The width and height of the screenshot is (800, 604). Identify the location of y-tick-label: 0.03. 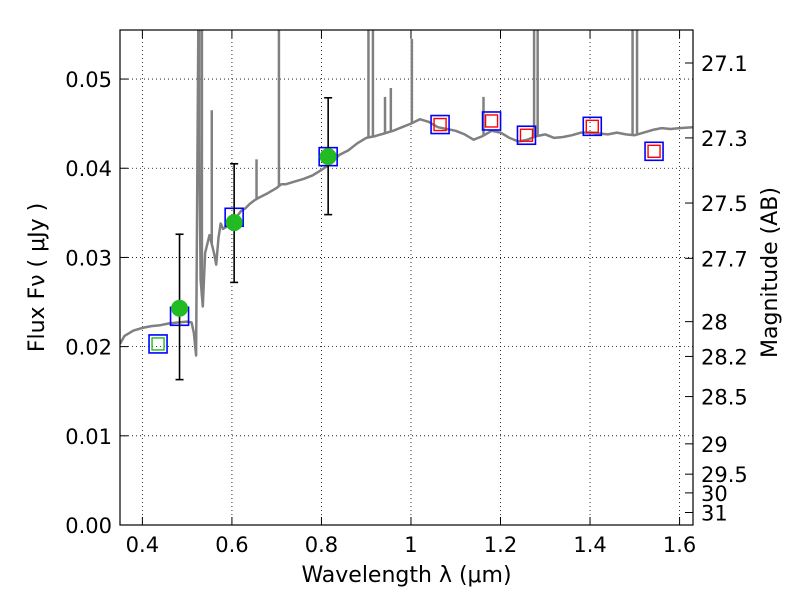
(88, 258).